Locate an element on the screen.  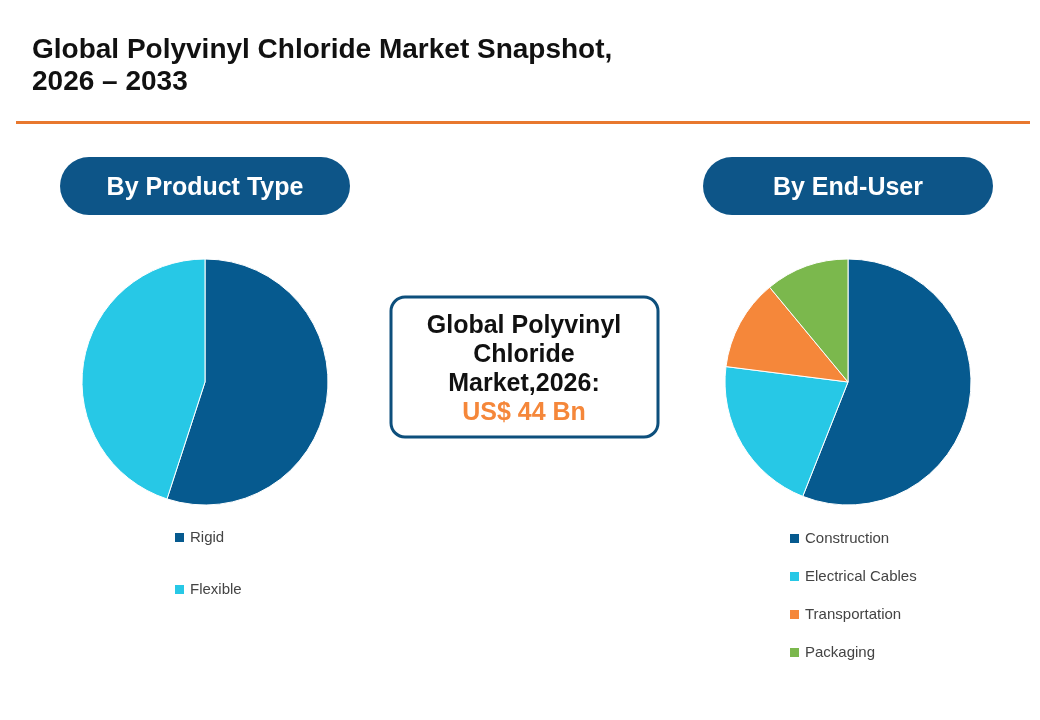
text: Global Polyvinyl Chloride Market Snapshot, 2026 – 2033 is located at coordinates (322, 64).